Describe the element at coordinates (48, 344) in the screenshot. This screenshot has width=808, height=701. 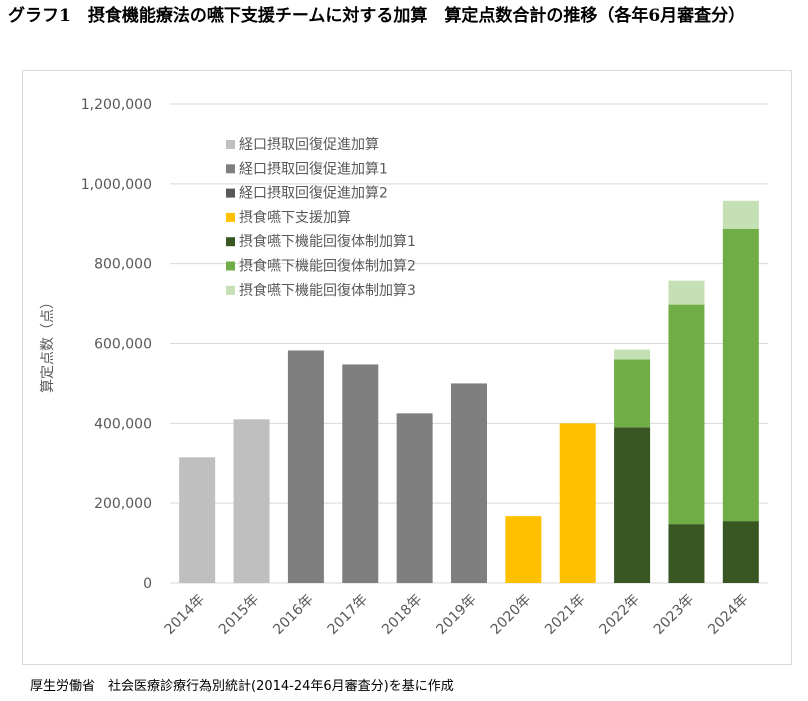
I see `y-axis-label: 算定点数（点）` at that location.